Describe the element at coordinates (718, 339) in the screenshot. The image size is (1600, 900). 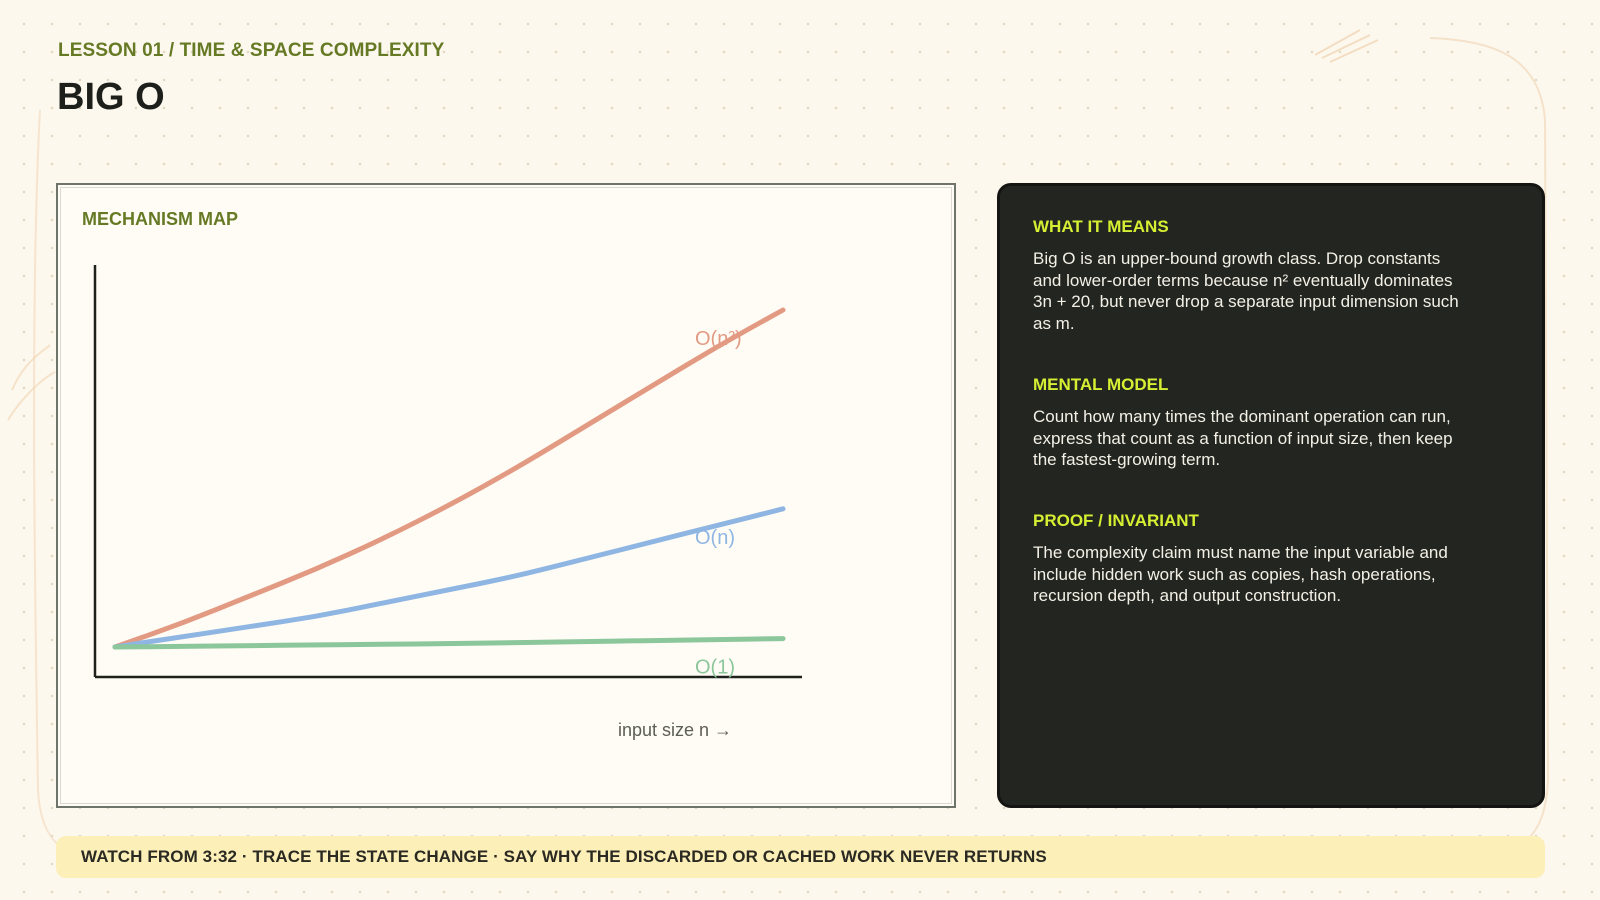
I see `series-label-0: O(n²)` at that location.